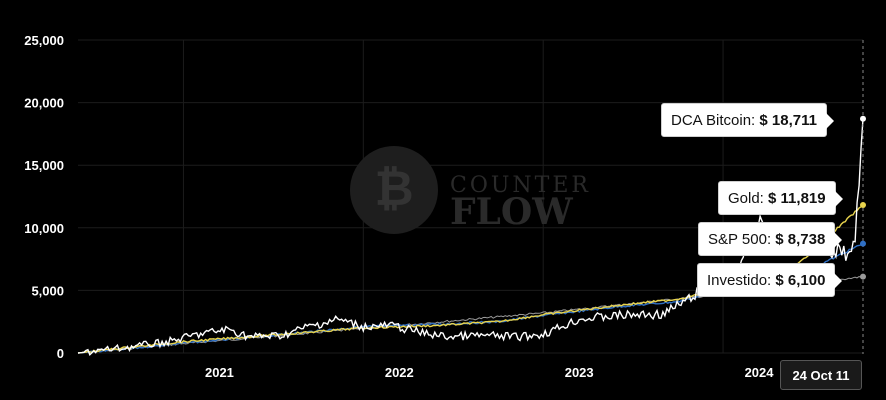  What do you see at coordinates (47, 290) in the screenshot?
I see `y-tick-label: 5,000` at bounding box center [47, 290].